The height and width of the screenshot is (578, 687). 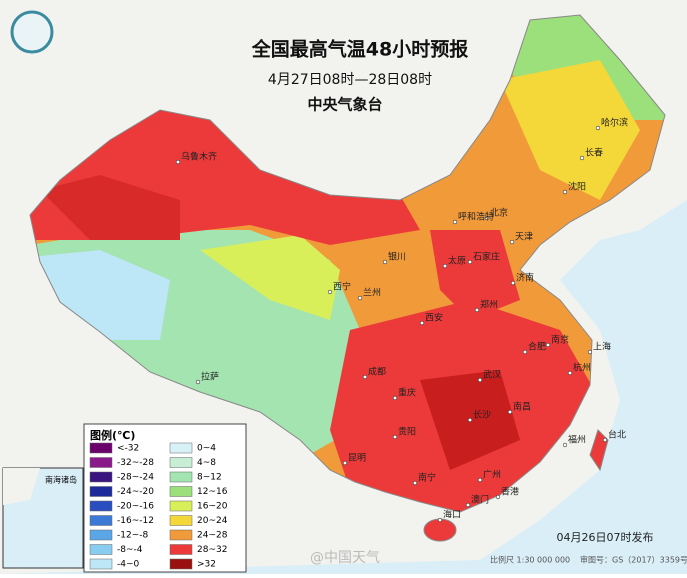 I want to click on city-label: 石家庄, so click(x=486, y=257).